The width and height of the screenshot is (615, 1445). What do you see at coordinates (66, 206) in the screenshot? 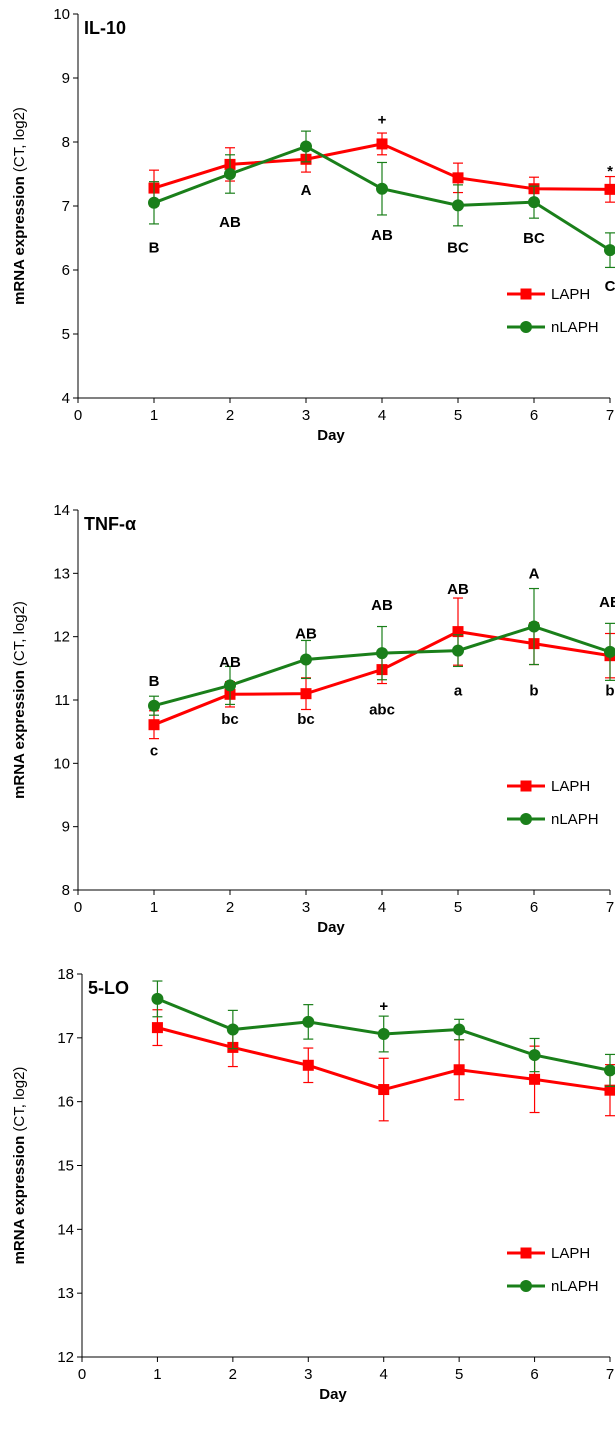
I see `y-tick-label: 7` at bounding box center [66, 206].